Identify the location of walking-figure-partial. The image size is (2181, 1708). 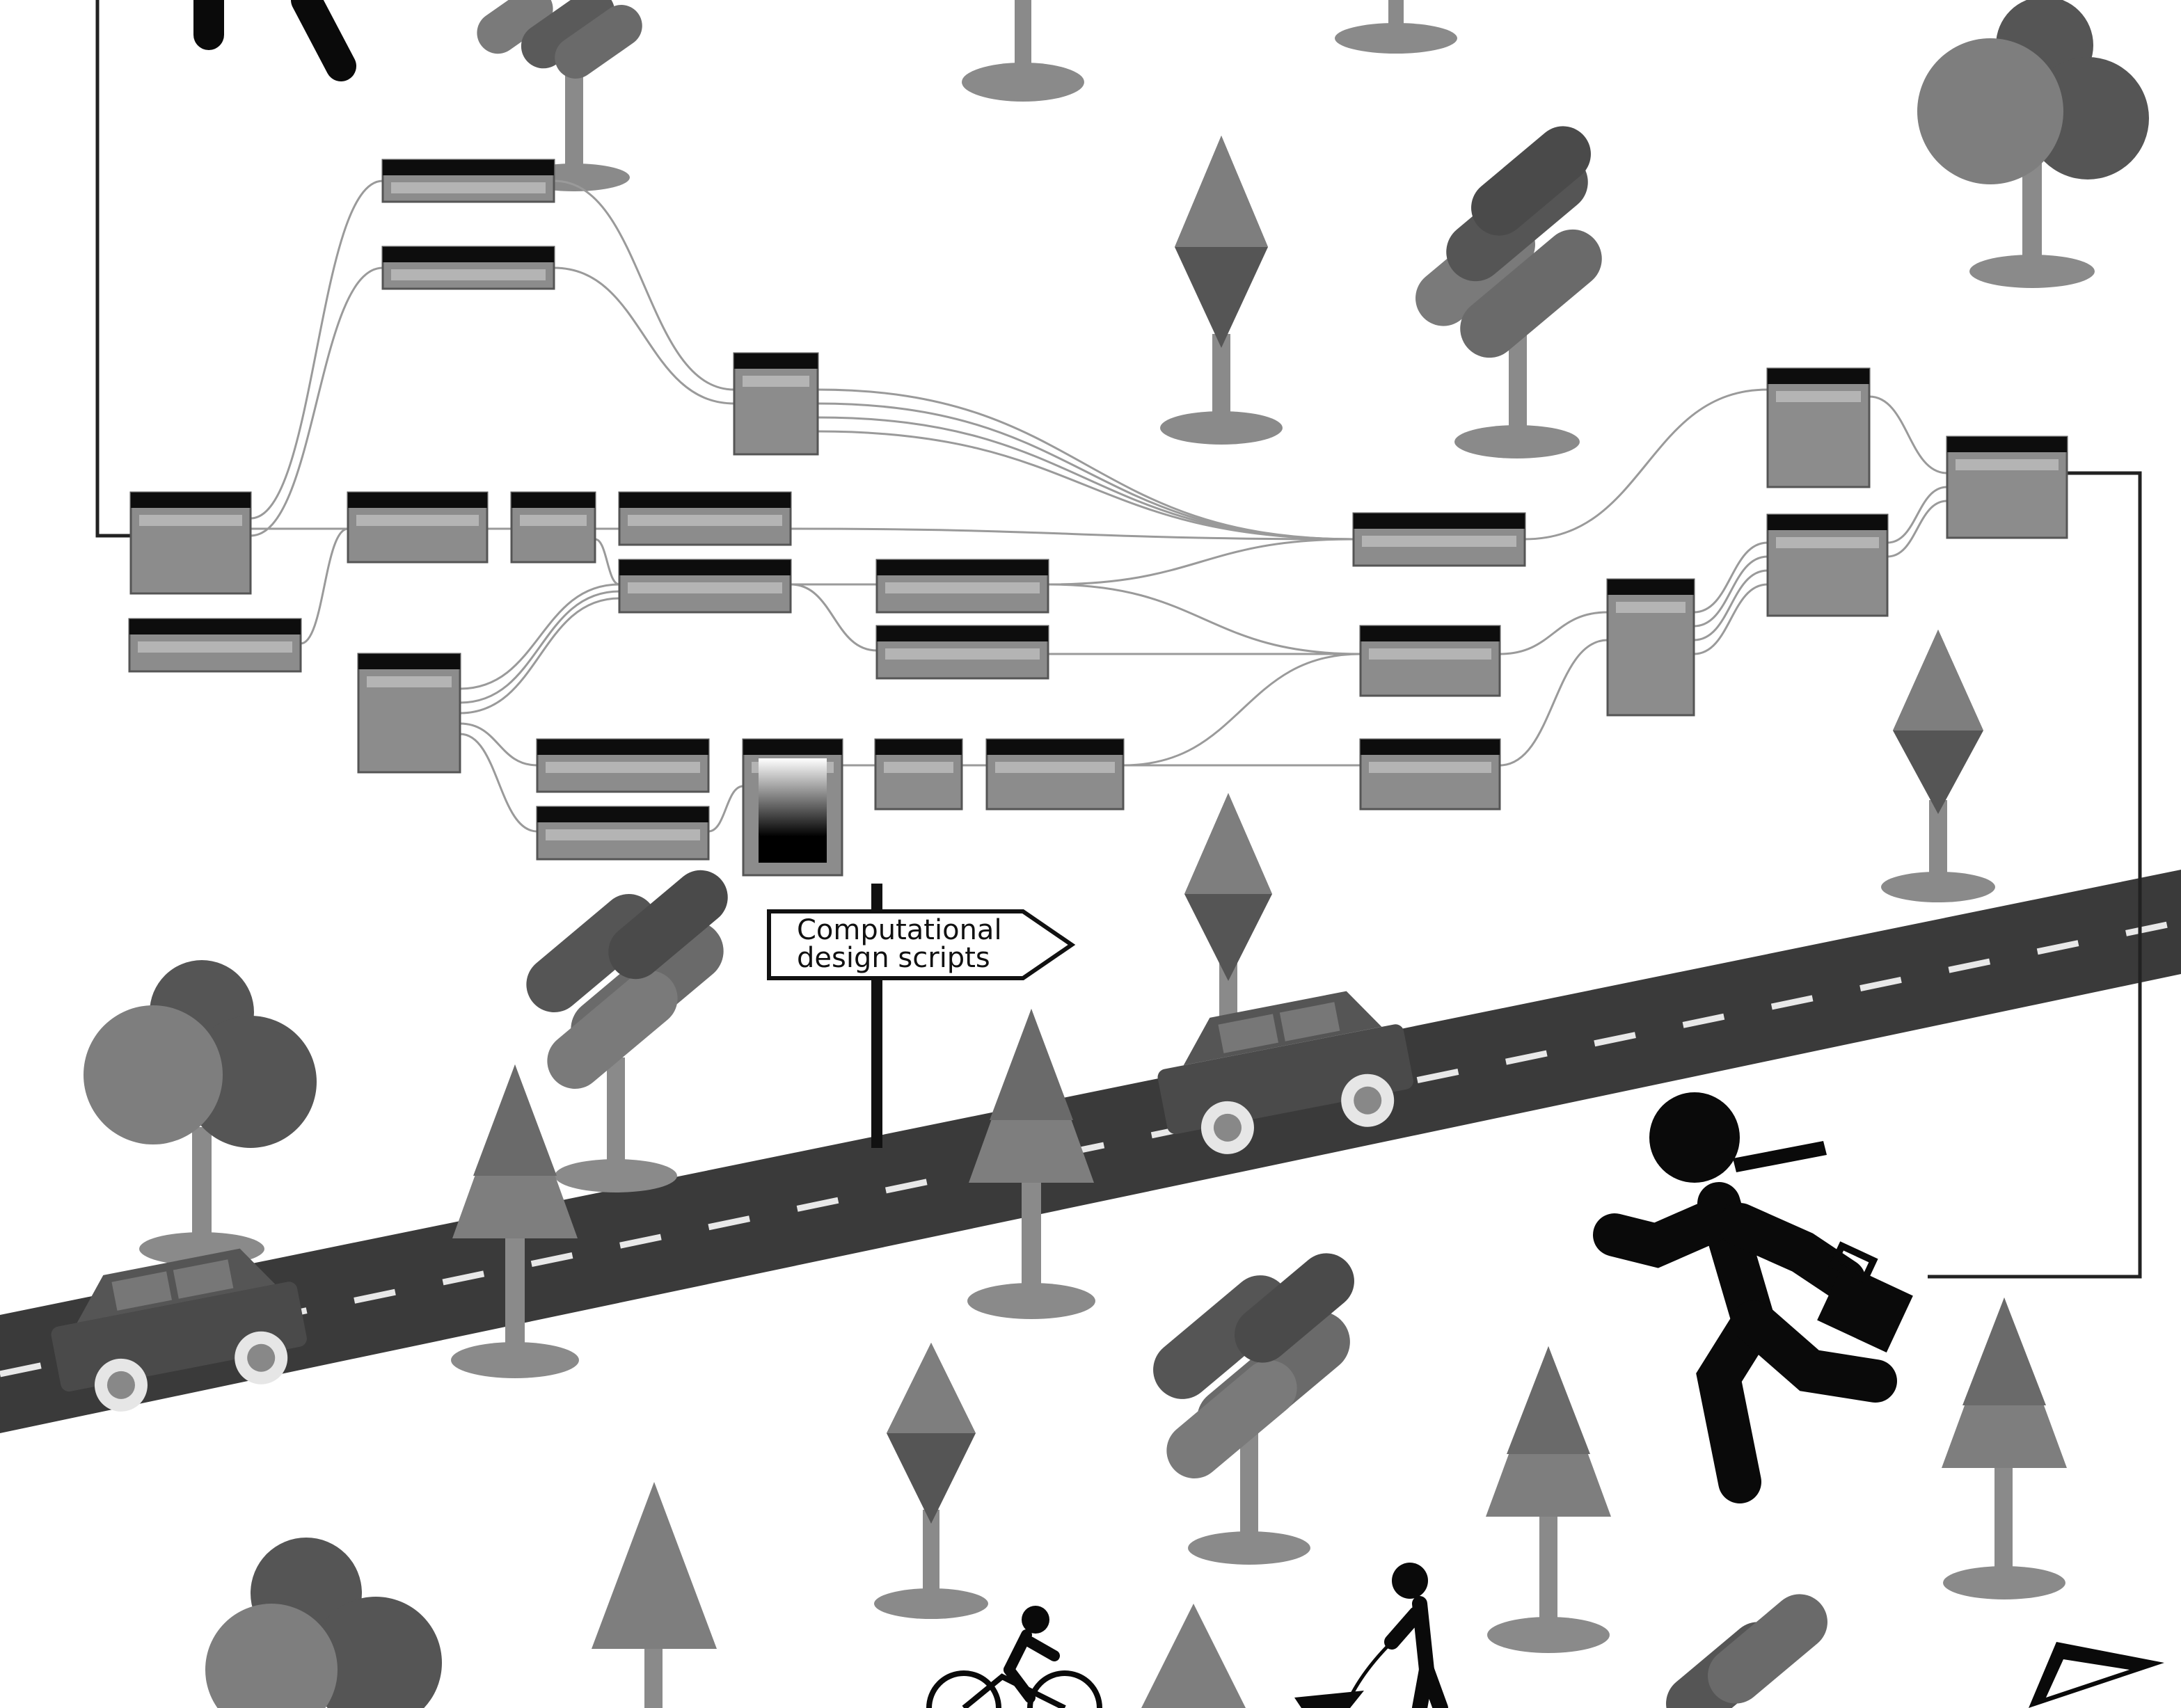
(274, 40).